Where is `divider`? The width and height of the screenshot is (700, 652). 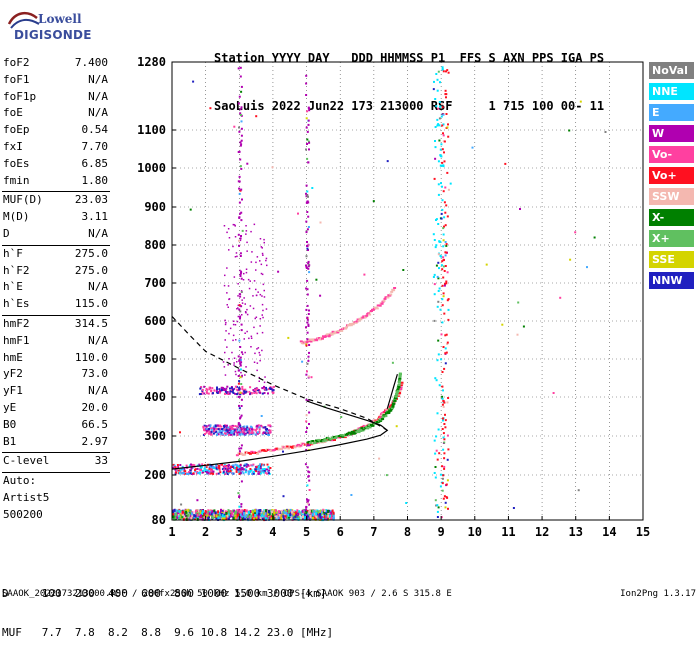
divider is located at coordinates (56, 192).